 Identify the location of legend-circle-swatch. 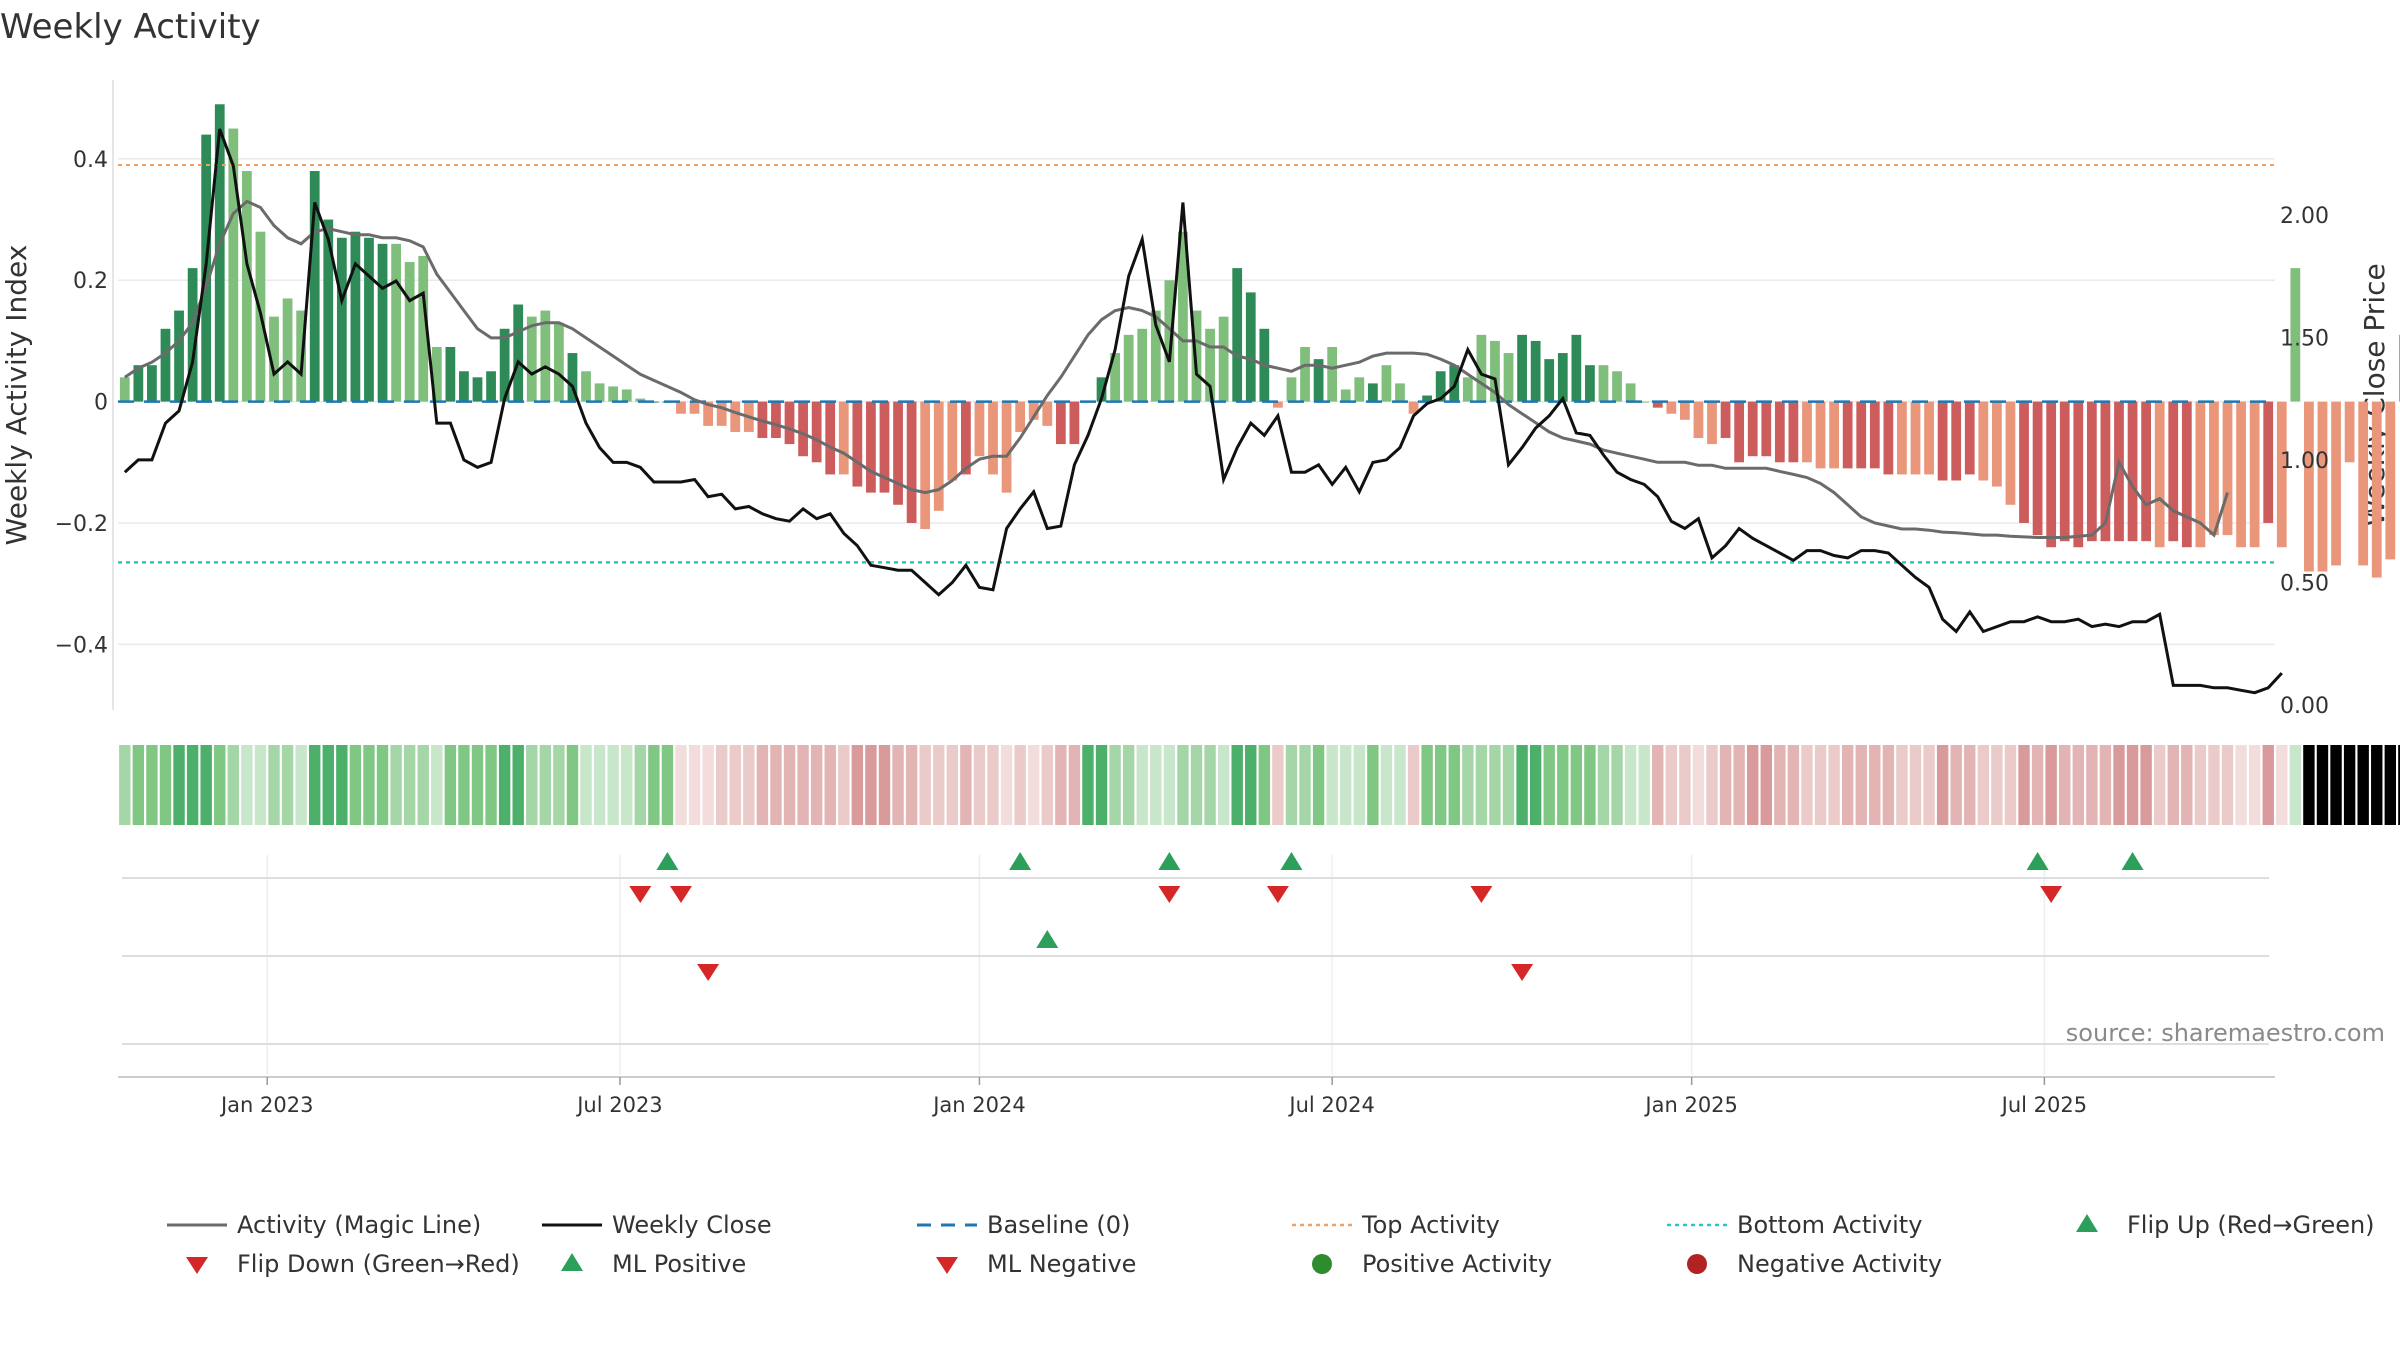
(1697, 1264).